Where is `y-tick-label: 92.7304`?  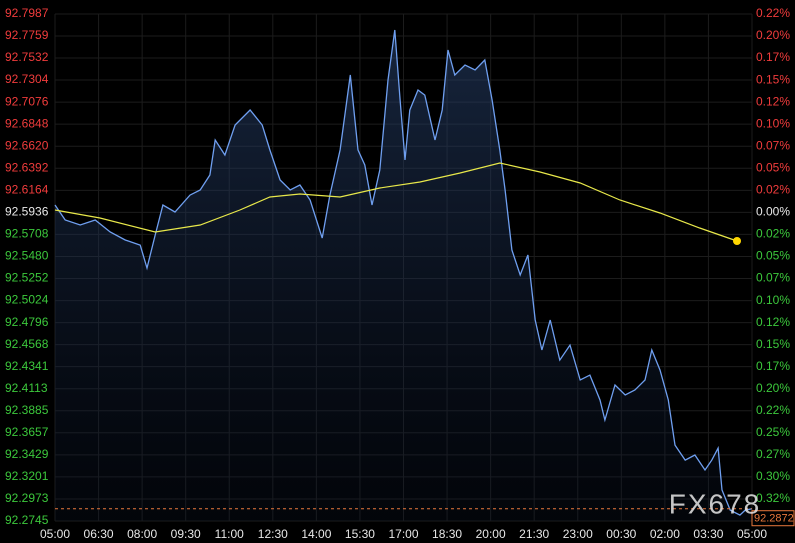 y-tick-label: 92.7304 is located at coordinates (27, 79).